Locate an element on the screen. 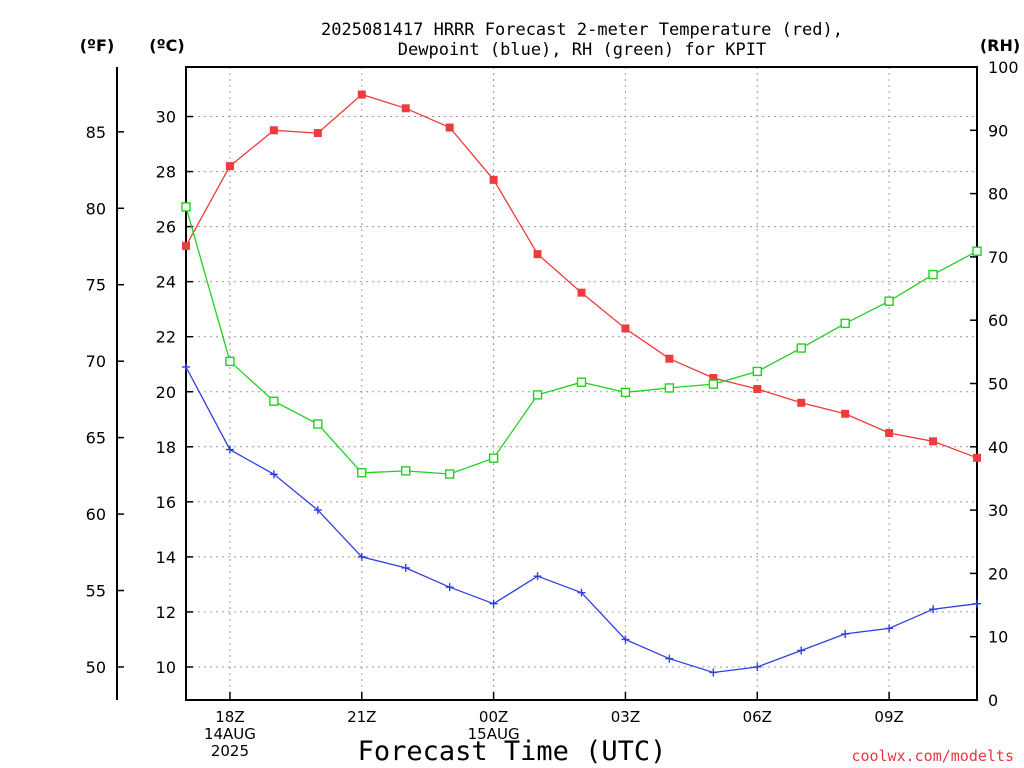 This screenshot has height=768, width=1024. fahrenheit-tick-label: 75 is located at coordinates (96, 285).